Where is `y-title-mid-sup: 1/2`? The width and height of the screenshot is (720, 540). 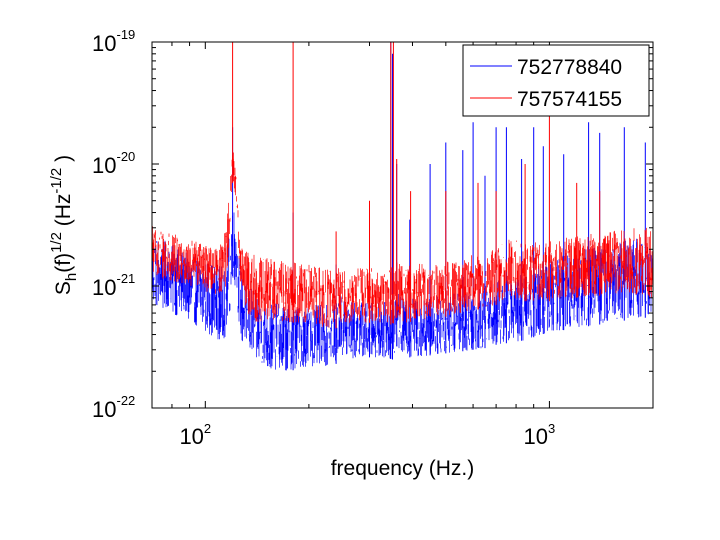 y-title-mid-sup: 1/2 is located at coordinates (56, 242).